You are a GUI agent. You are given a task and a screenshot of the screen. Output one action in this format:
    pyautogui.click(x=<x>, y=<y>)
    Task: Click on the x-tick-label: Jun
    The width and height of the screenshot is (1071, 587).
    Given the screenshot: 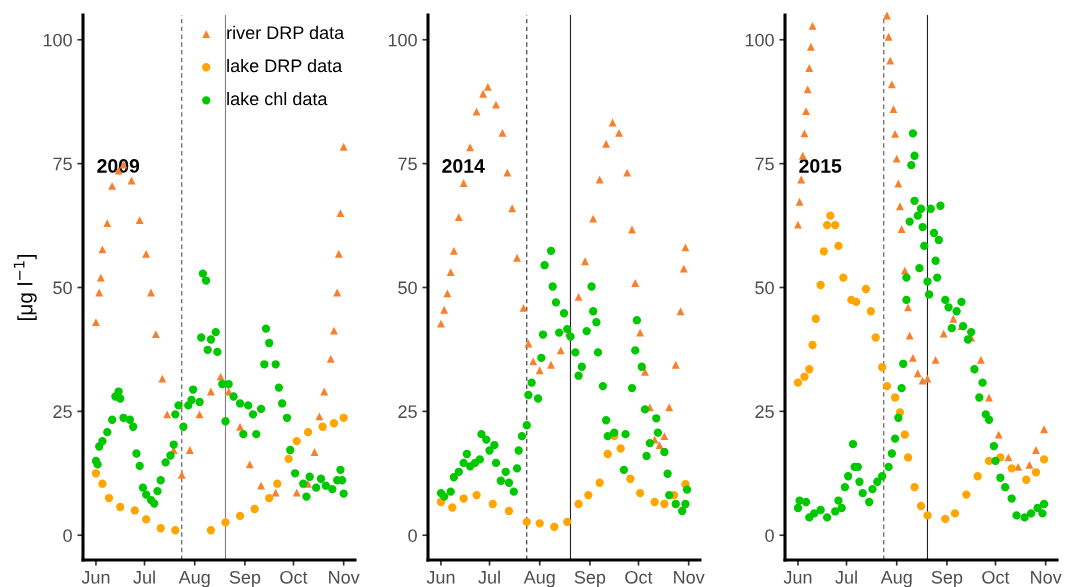 What is the action you would take?
    pyautogui.click(x=797, y=577)
    